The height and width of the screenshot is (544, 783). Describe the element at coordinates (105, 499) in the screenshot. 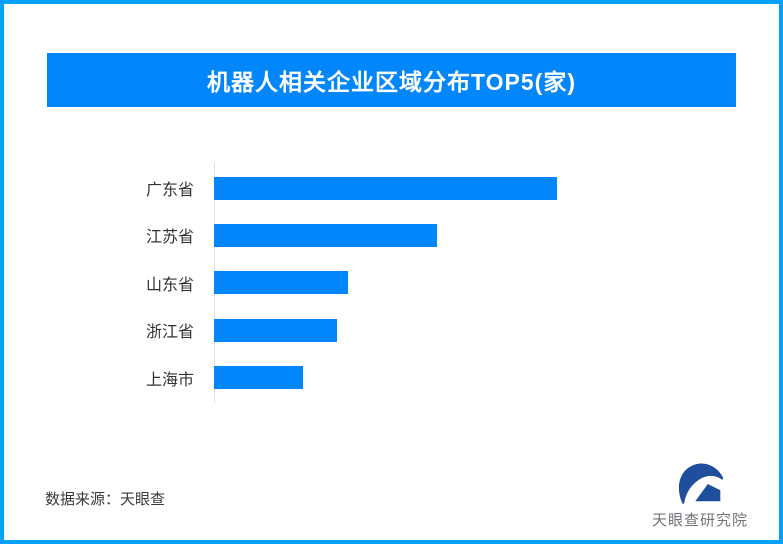

I see `data-source-text: 数据来源：天眼查` at that location.